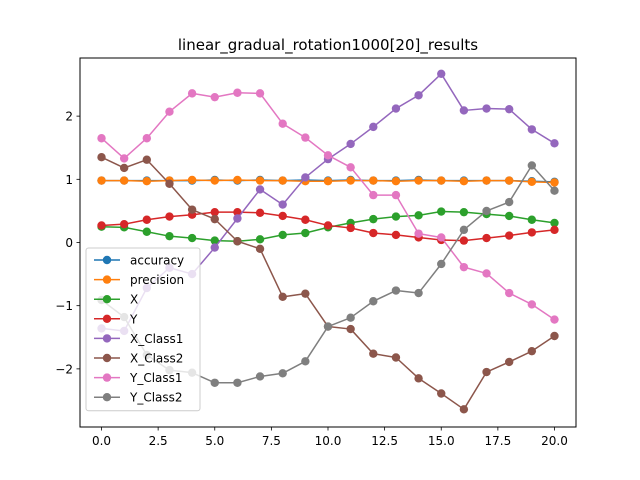 The height and width of the screenshot is (480, 640). I want to click on x-tick-label: 7.5, so click(271, 441).